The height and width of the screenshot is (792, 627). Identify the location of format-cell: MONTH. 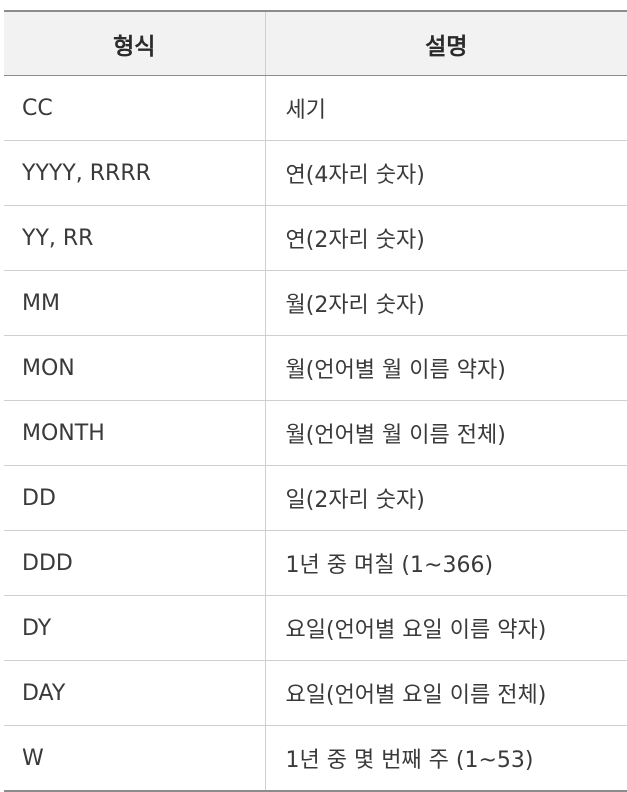
(135, 433).